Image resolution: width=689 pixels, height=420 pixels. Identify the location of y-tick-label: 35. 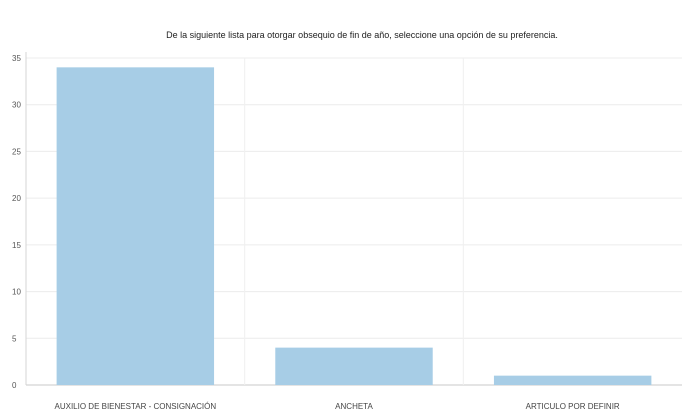
(16, 58).